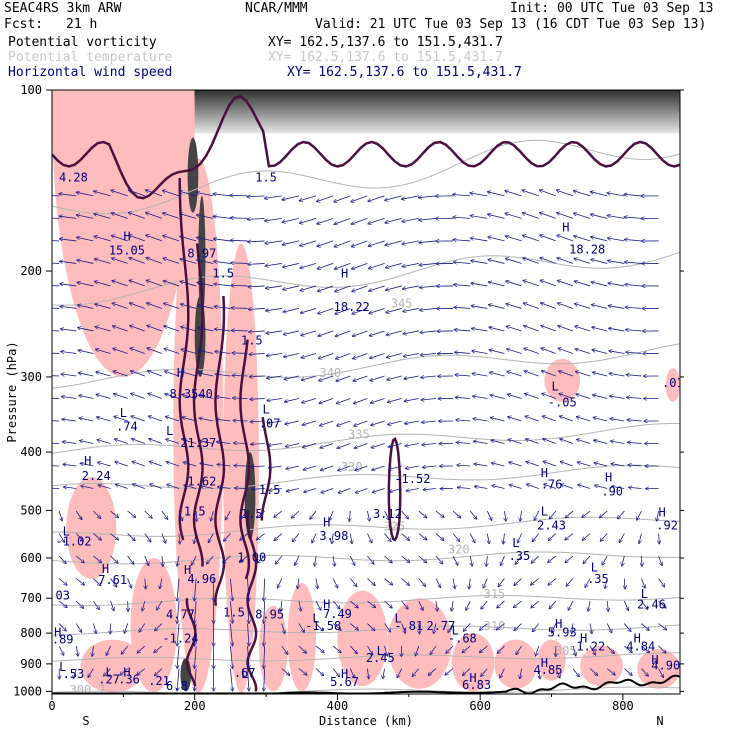 The image size is (740, 740). I want to click on extremum-value: 2.24, so click(96, 476).